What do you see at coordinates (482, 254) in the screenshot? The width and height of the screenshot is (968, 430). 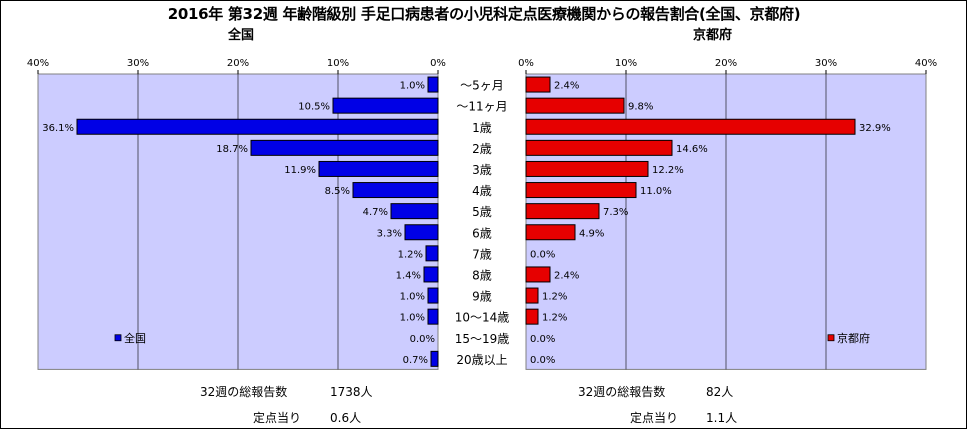 I see `age-category-label: 7歳` at bounding box center [482, 254].